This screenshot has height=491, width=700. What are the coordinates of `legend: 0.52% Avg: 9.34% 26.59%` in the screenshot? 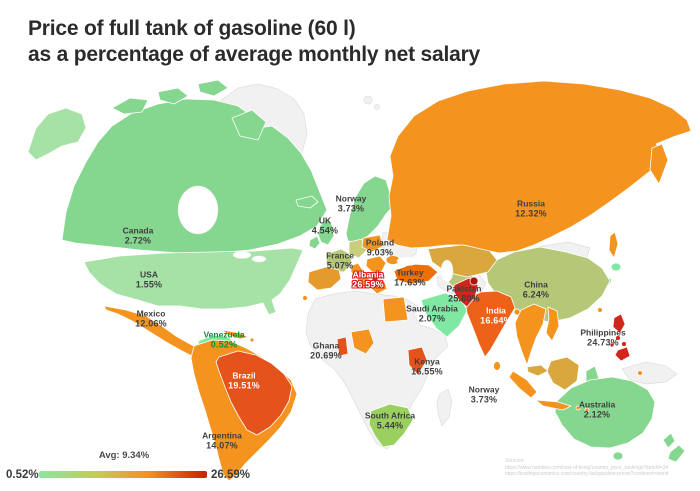 It's located at (136, 466).